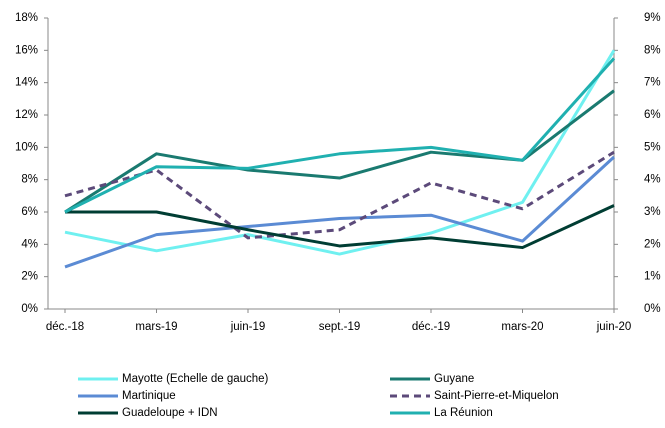 The width and height of the screenshot is (665, 428). What do you see at coordinates (652, 50) in the screenshot?
I see `y2-tick-label: 8%` at bounding box center [652, 50].